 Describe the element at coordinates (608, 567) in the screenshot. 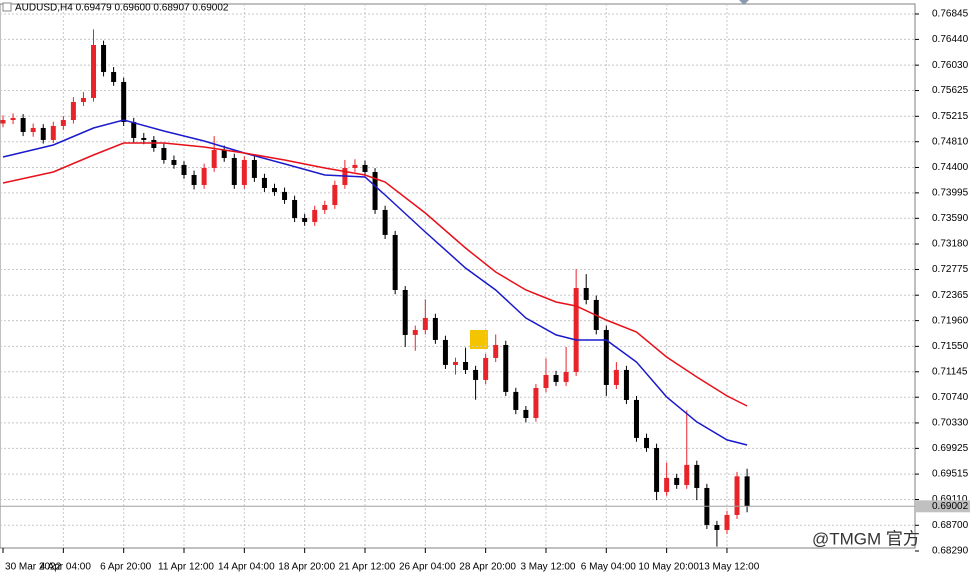

I see `x-tick-label: 6 May 04:00` at that location.